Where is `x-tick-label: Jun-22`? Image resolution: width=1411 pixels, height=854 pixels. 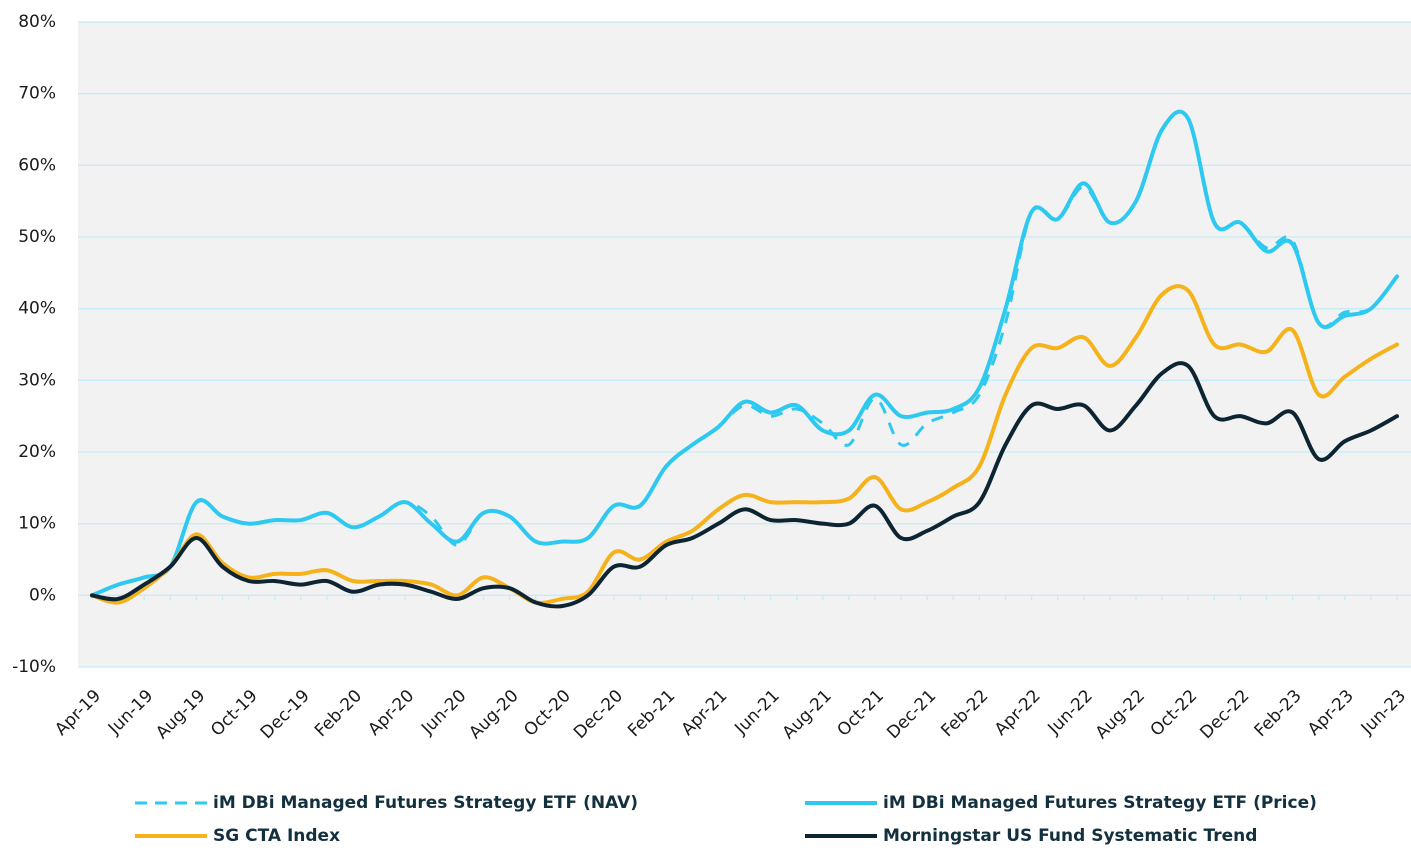 x-tick-label: Jun-22 is located at coordinates (1070, 712).